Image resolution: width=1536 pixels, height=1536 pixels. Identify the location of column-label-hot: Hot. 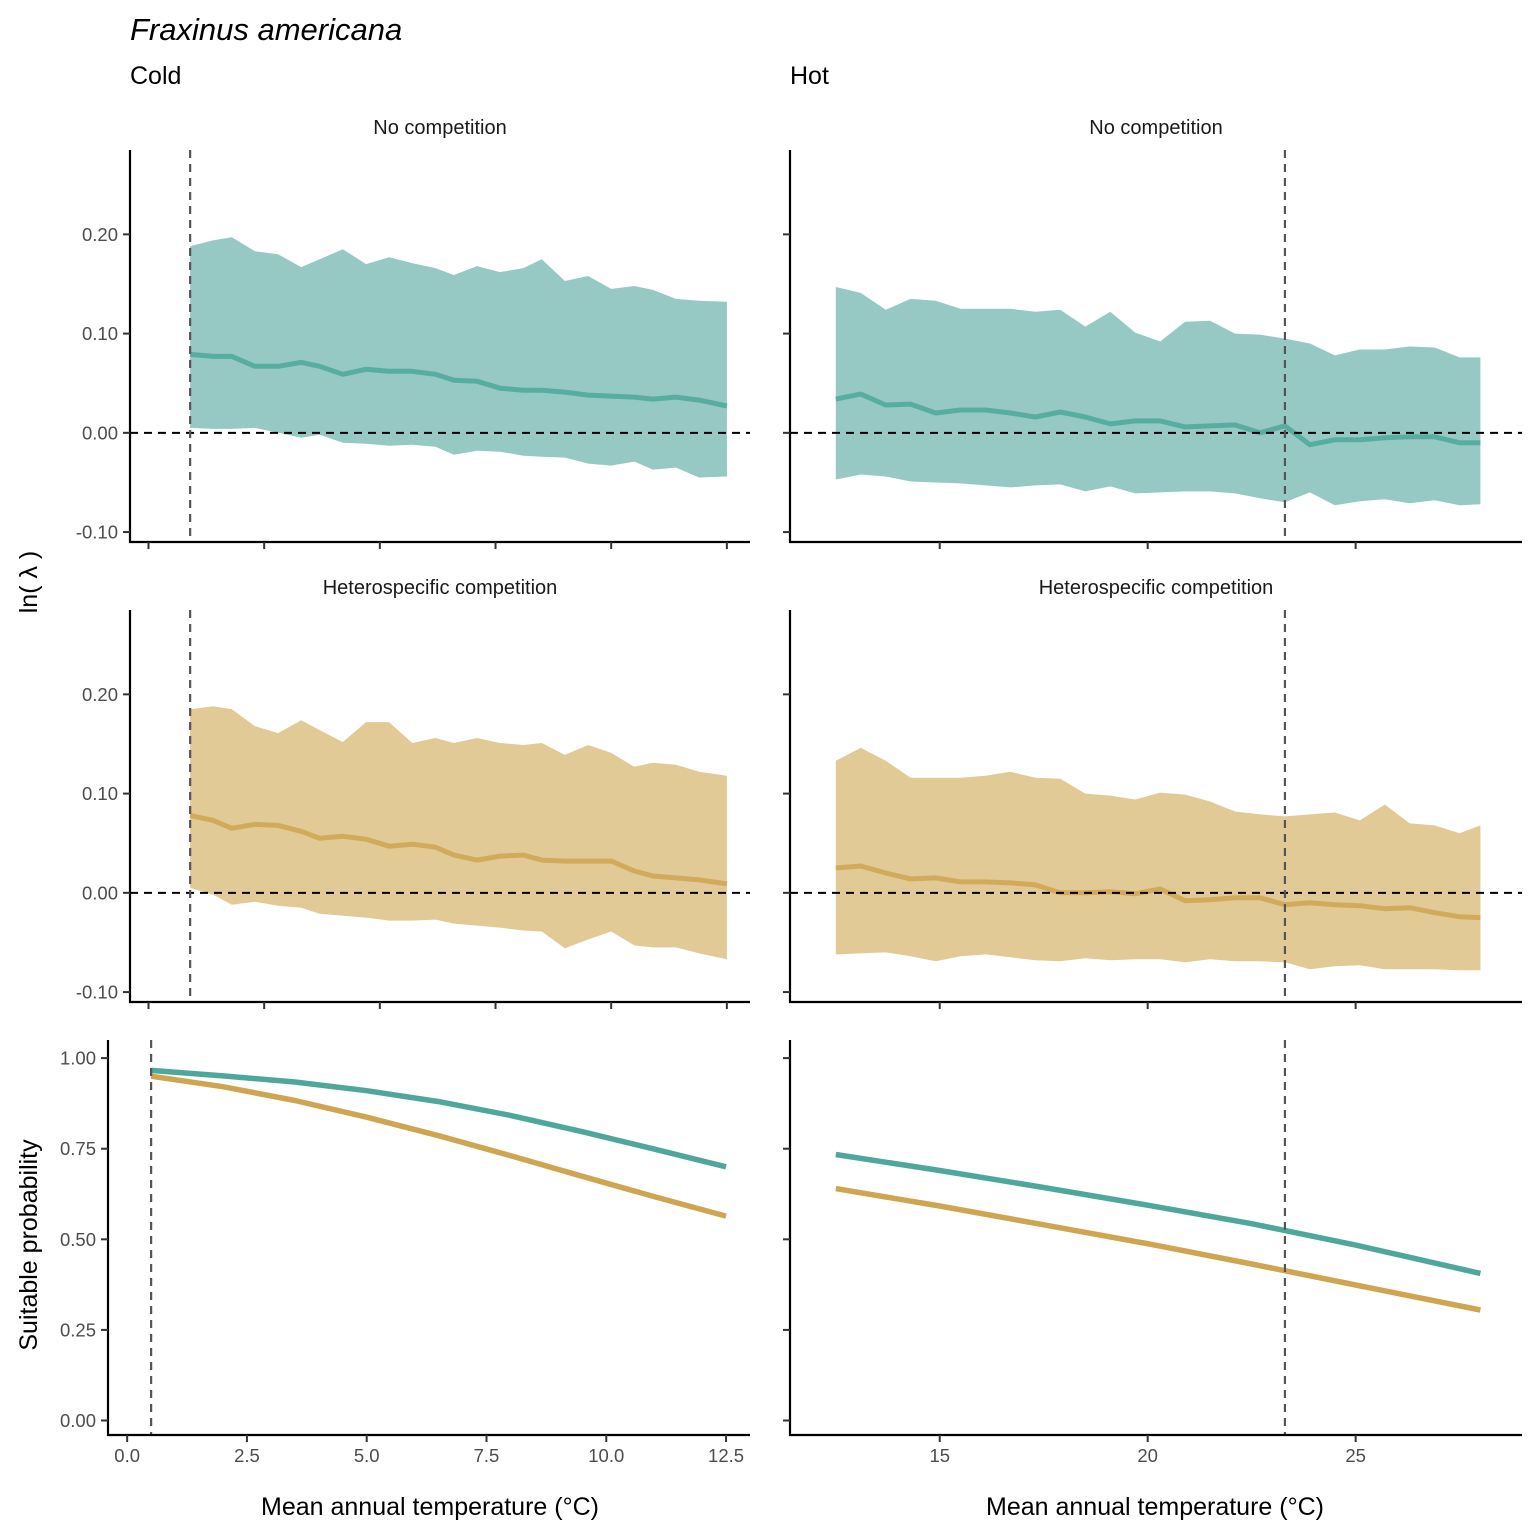
(809, 76).